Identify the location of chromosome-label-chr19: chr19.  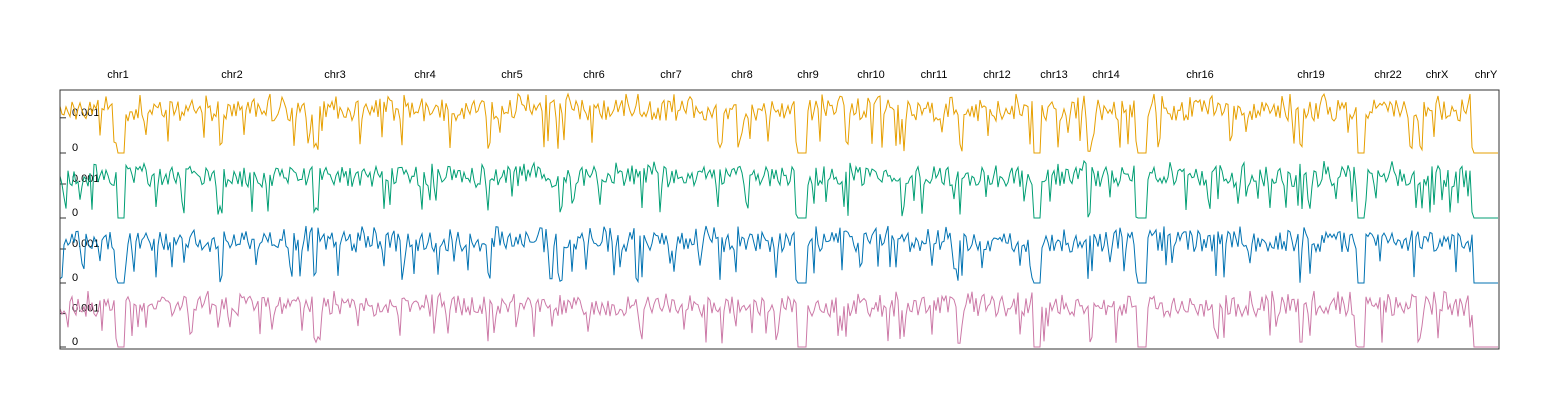
(1311, 75).